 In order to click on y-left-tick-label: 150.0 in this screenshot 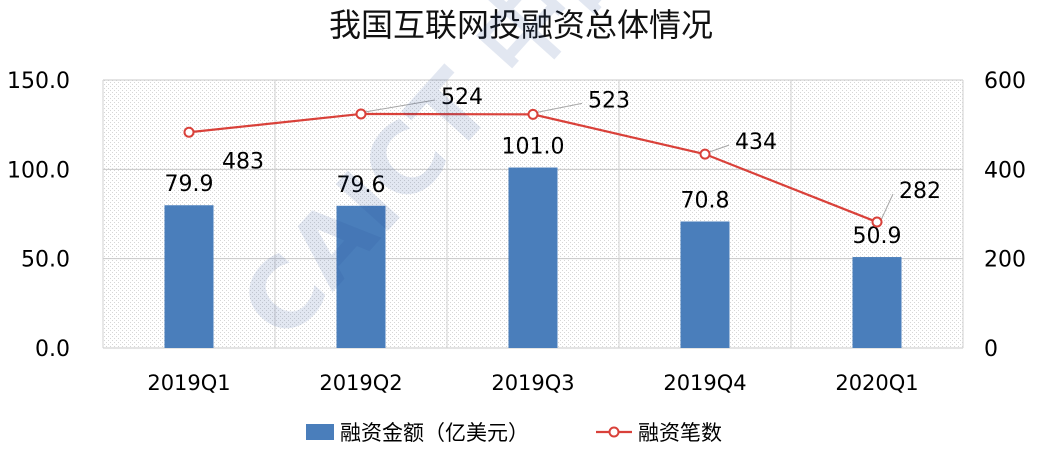, I will do `click(38, 81)`.